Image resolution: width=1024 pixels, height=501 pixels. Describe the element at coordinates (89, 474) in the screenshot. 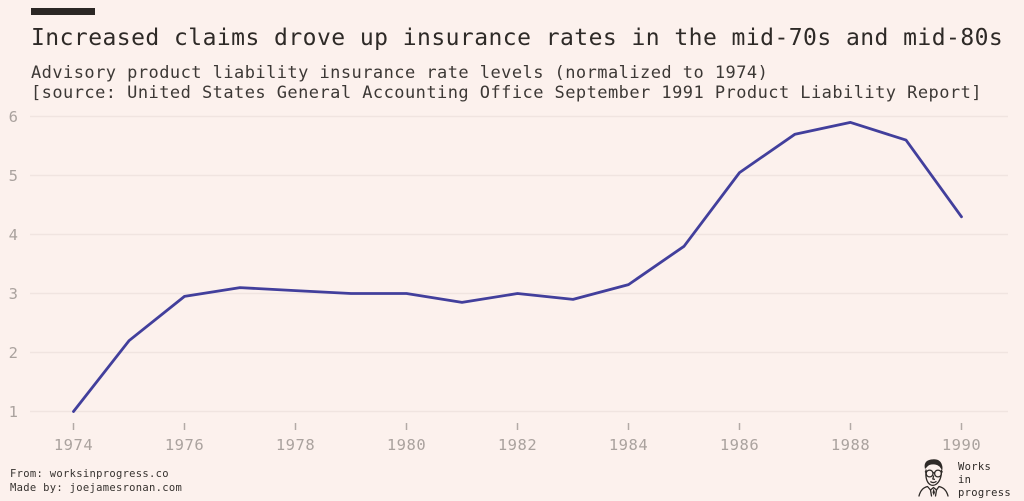

I see `credit-from: From: worksinprogress.co` at that location.